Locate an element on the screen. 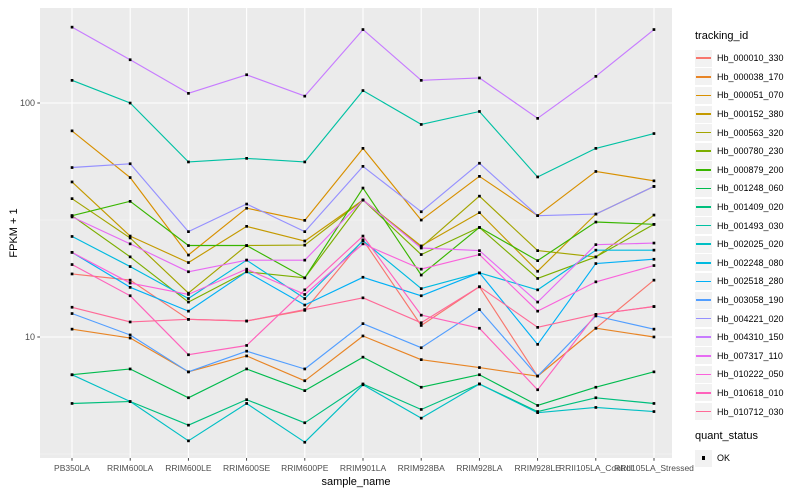 Image resolution: width=800 pixels, height=500 pixels. legend-label: Hb_010222_050 is located at coordinates (750, 374).